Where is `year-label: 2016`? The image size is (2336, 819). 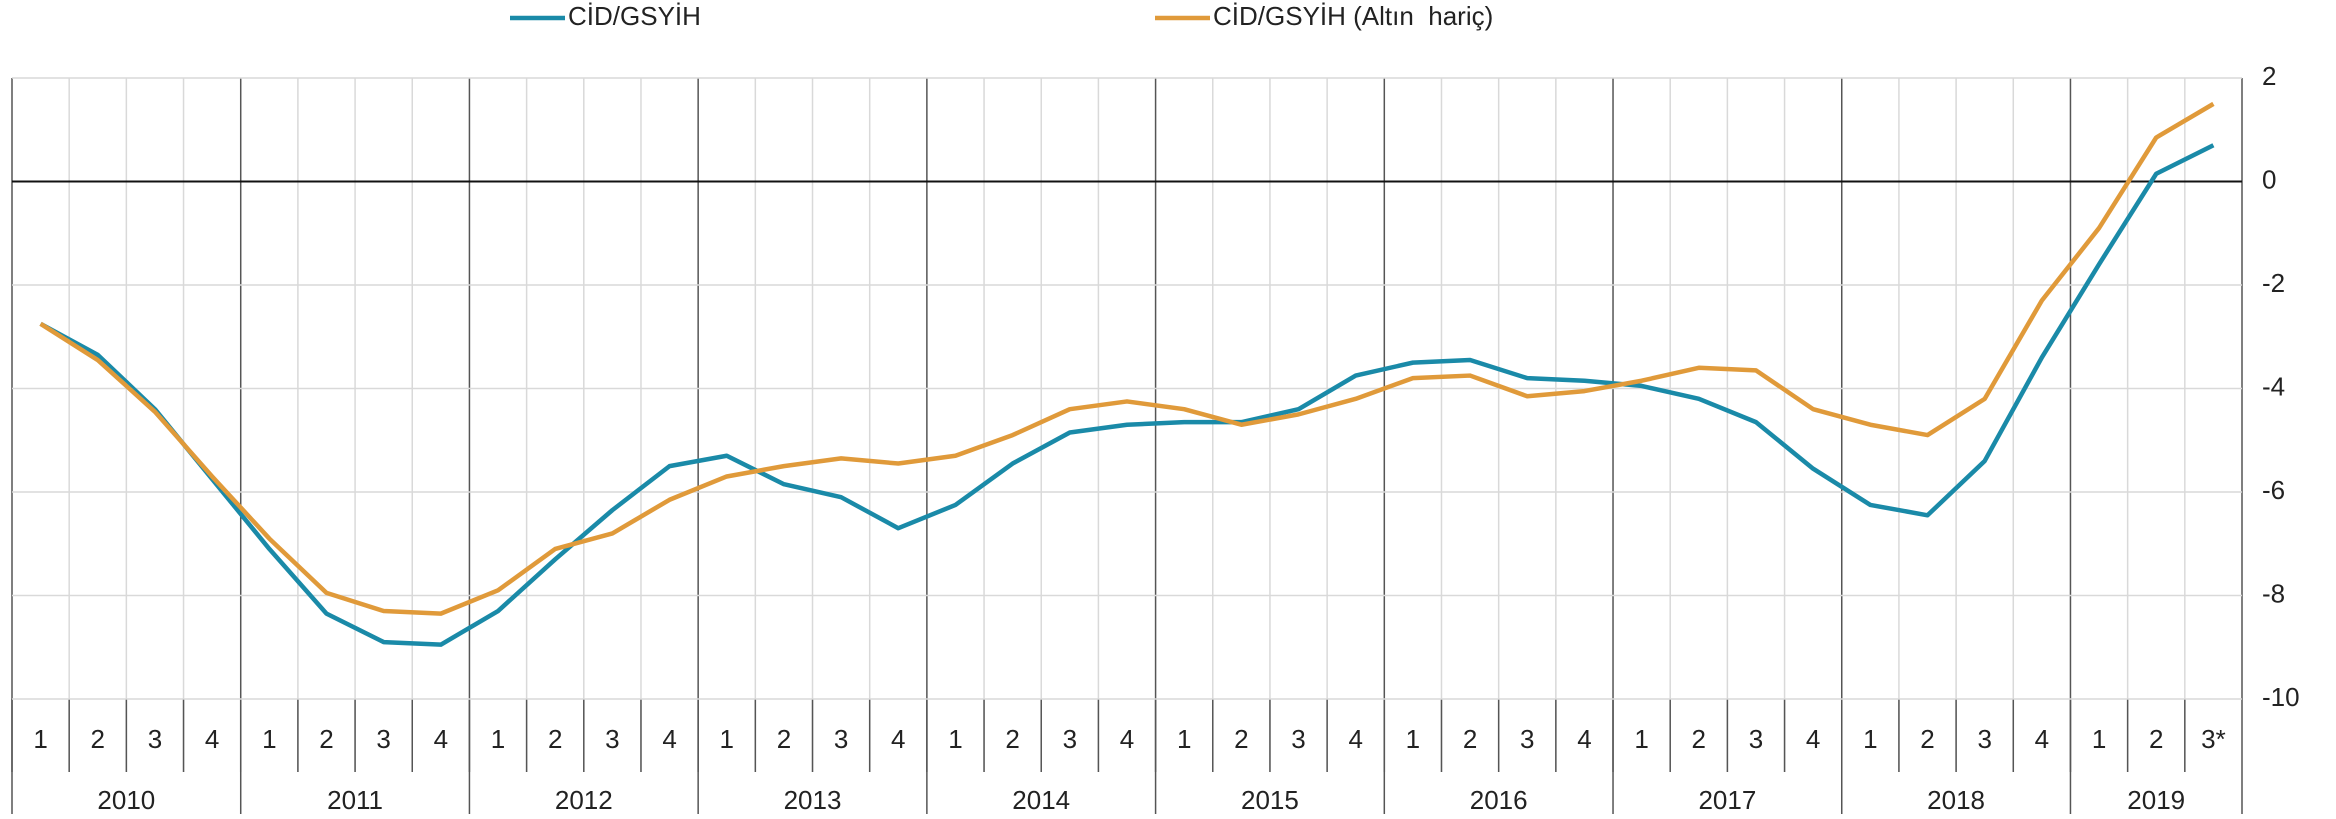
year-label: 2016 is located at coordinates (1499, 799).